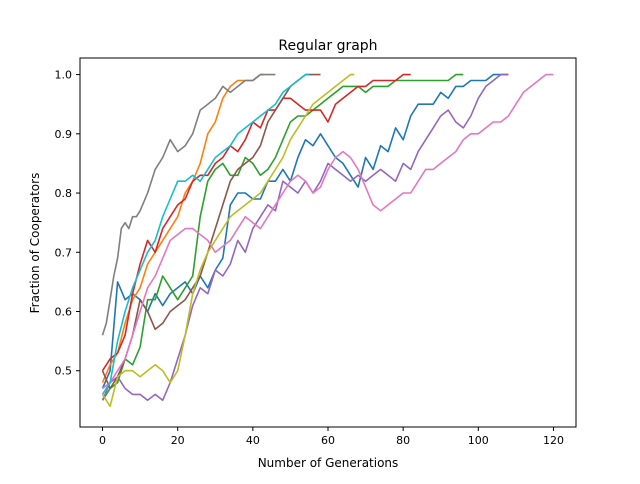 This screenshot has height=484, width=640. I want to click on x-axis-ticks: 0 20 40 60 80 100 120, so click(331, 437).